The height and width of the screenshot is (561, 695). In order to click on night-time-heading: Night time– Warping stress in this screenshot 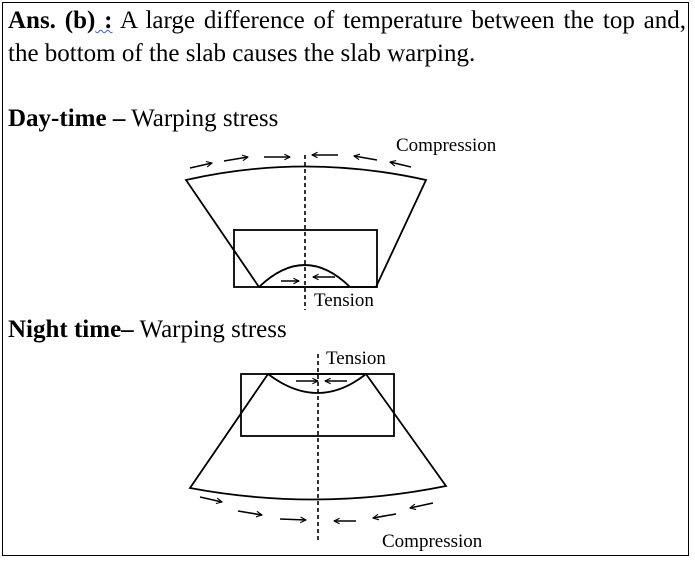, I will do `click(147, 330)`.